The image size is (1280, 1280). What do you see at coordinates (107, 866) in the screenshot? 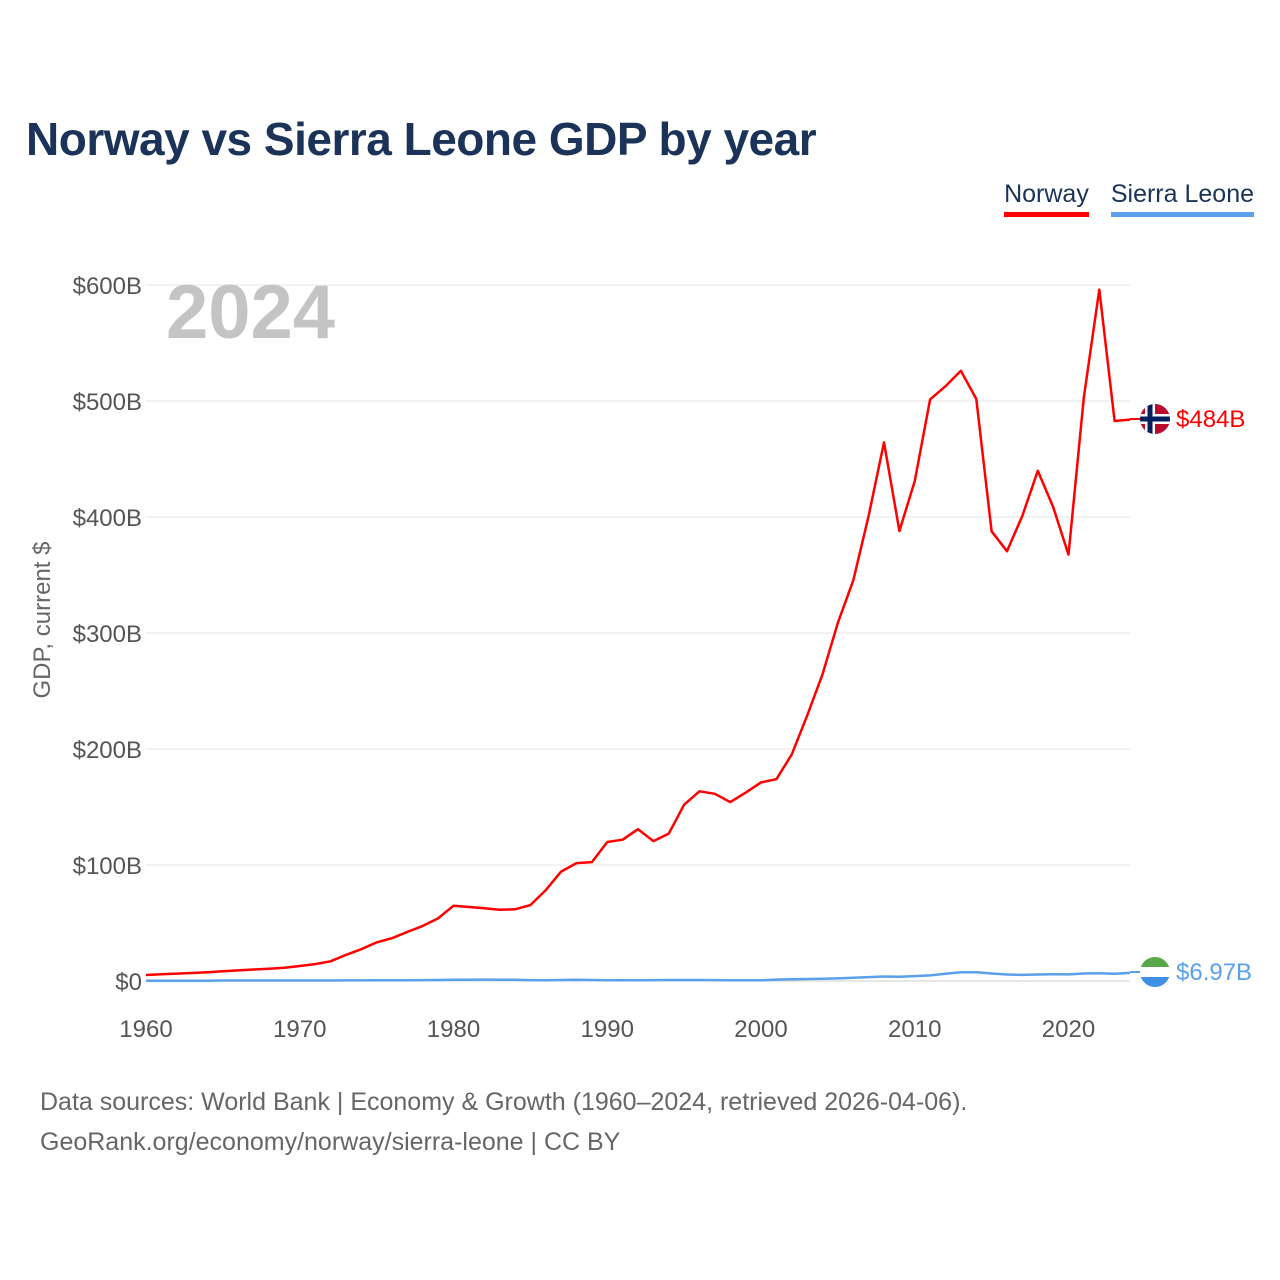
I see `y-tick-label: $100B` at bounding box center [107, 866].